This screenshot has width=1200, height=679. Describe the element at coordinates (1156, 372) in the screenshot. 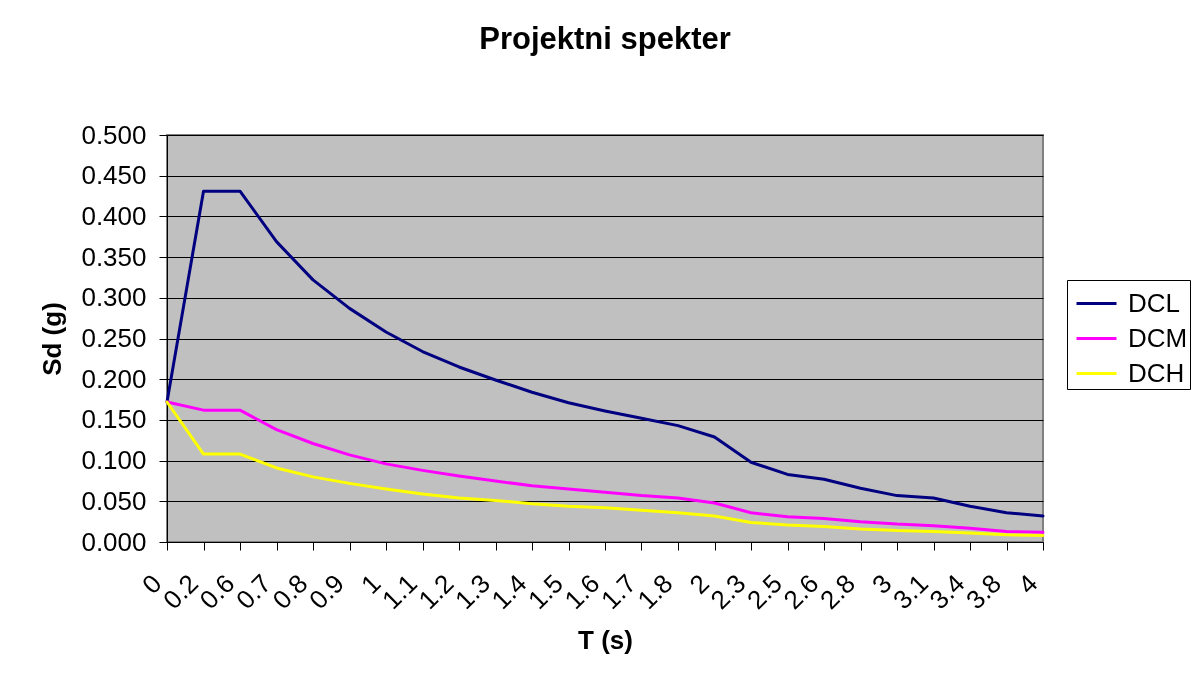

I see `legend-label: DCH` at that location.